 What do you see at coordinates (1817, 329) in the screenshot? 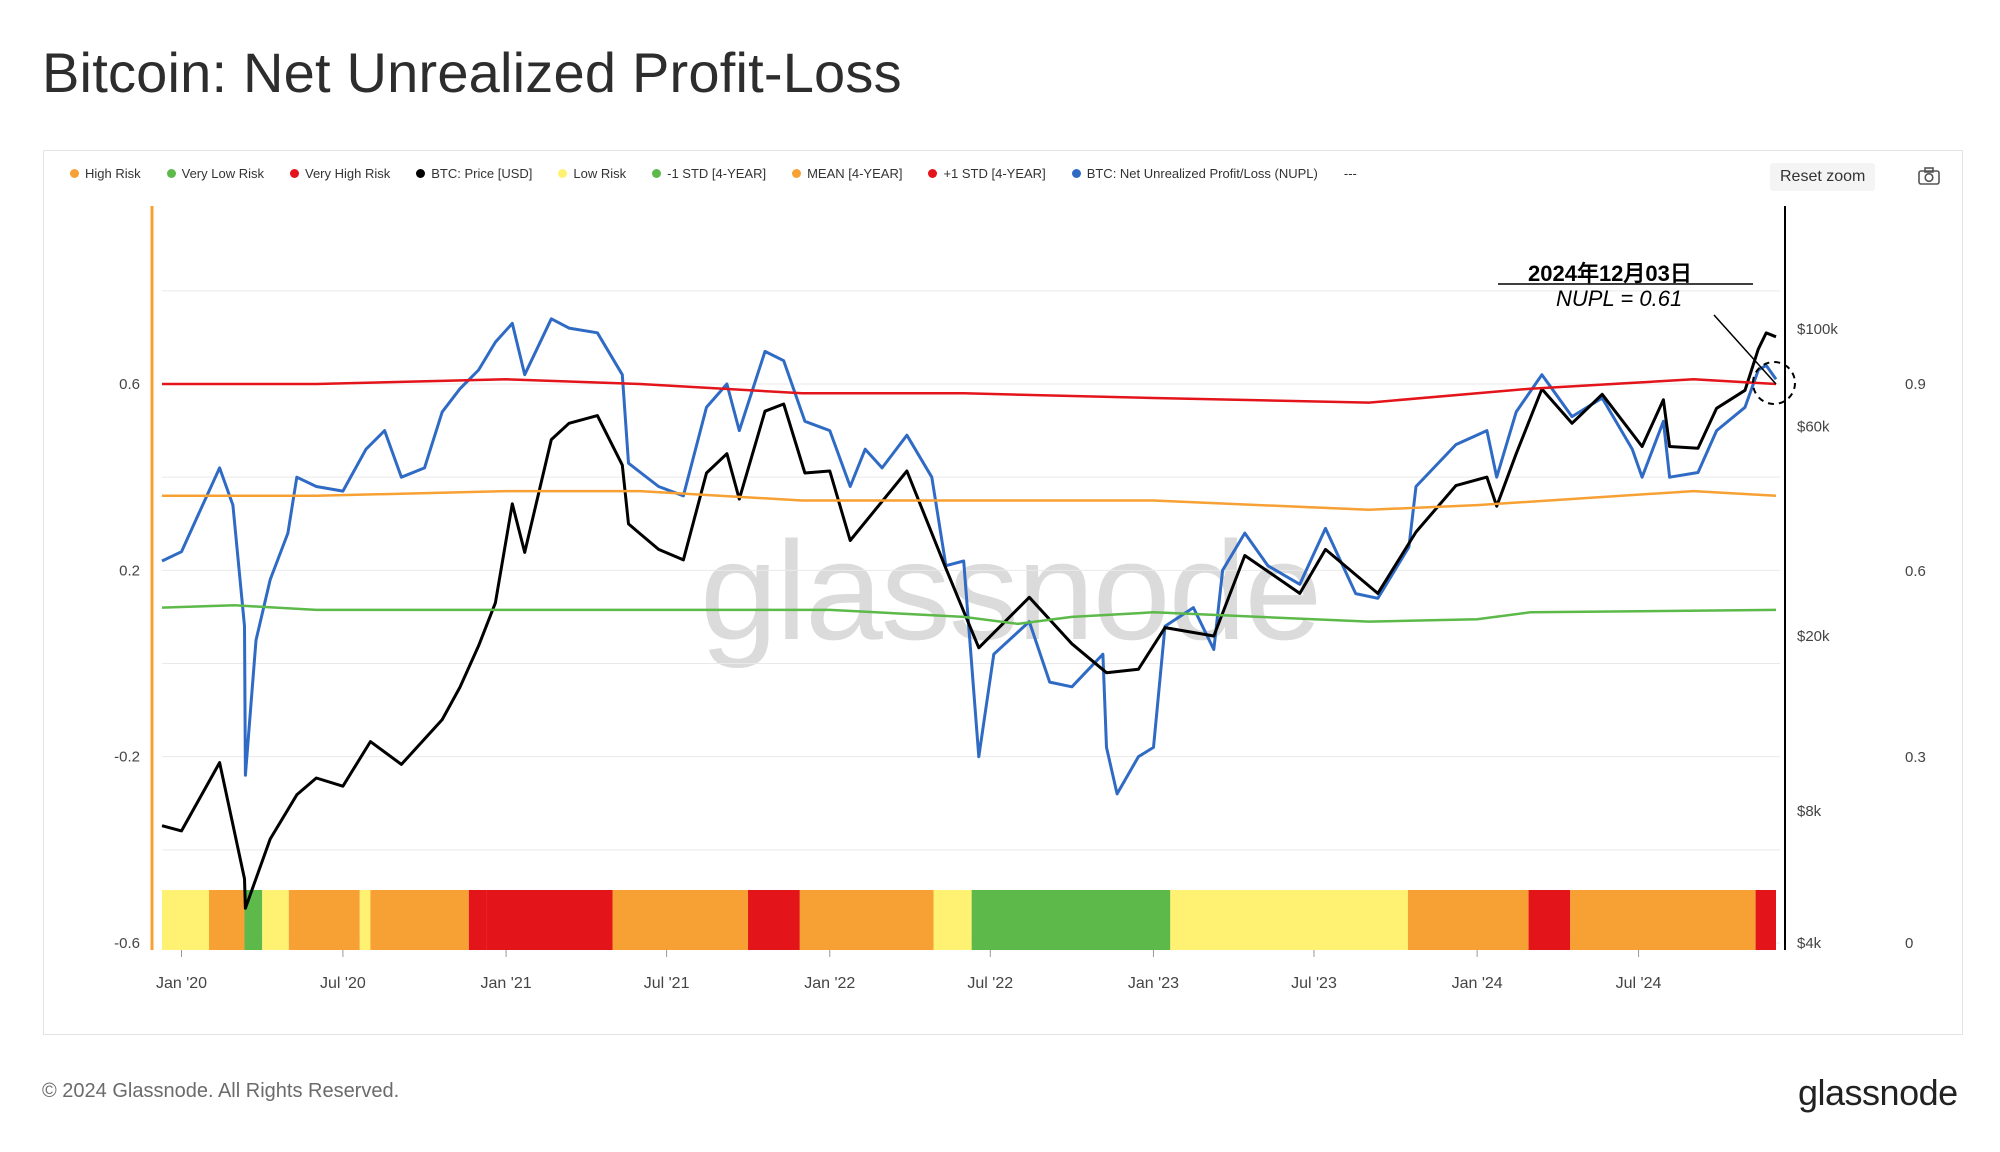
I see `y-right-price-tick-label: $100k` at bounding box center [1817, 329].